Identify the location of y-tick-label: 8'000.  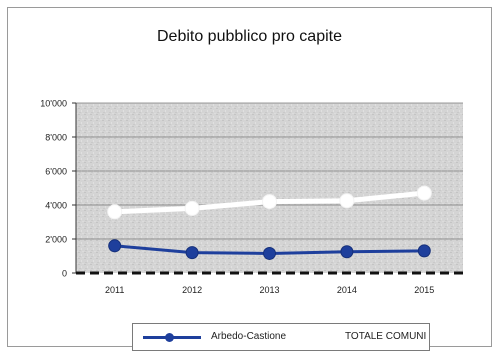
(56, 138).